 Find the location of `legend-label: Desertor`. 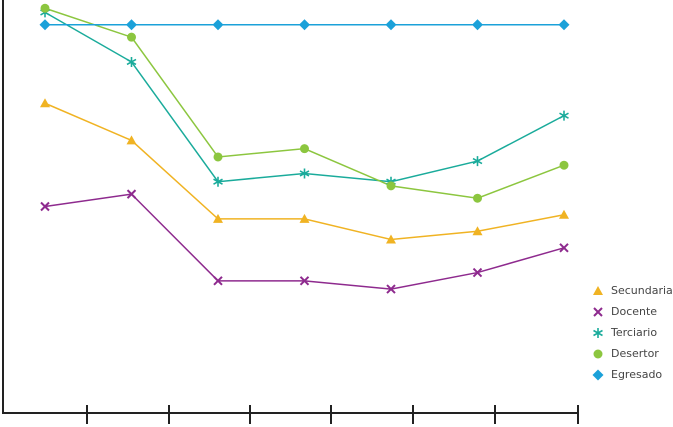

legend-label: Desertor is located at coordinates (635, 353).